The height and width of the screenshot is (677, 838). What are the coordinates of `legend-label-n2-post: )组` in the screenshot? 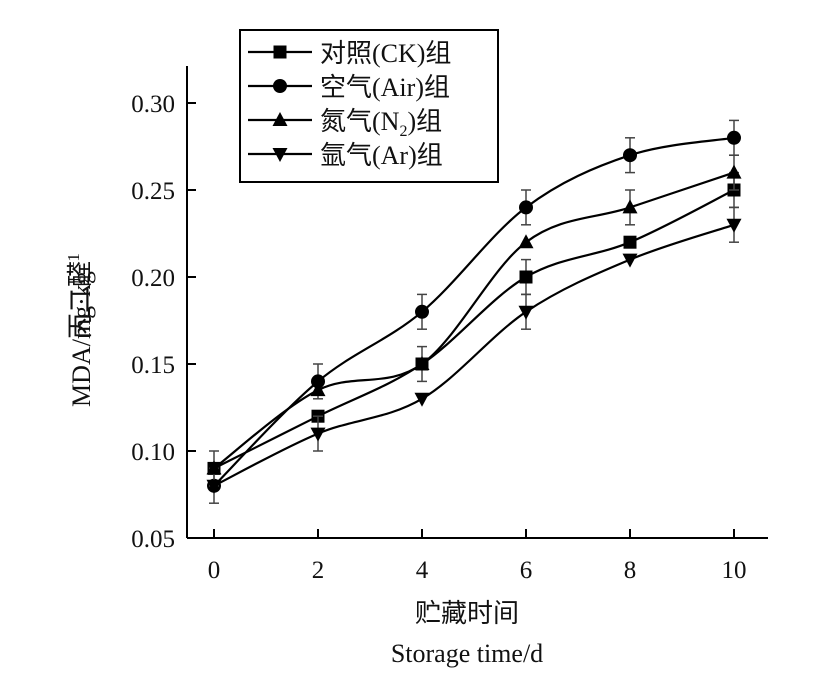 It's located at (424, 121).